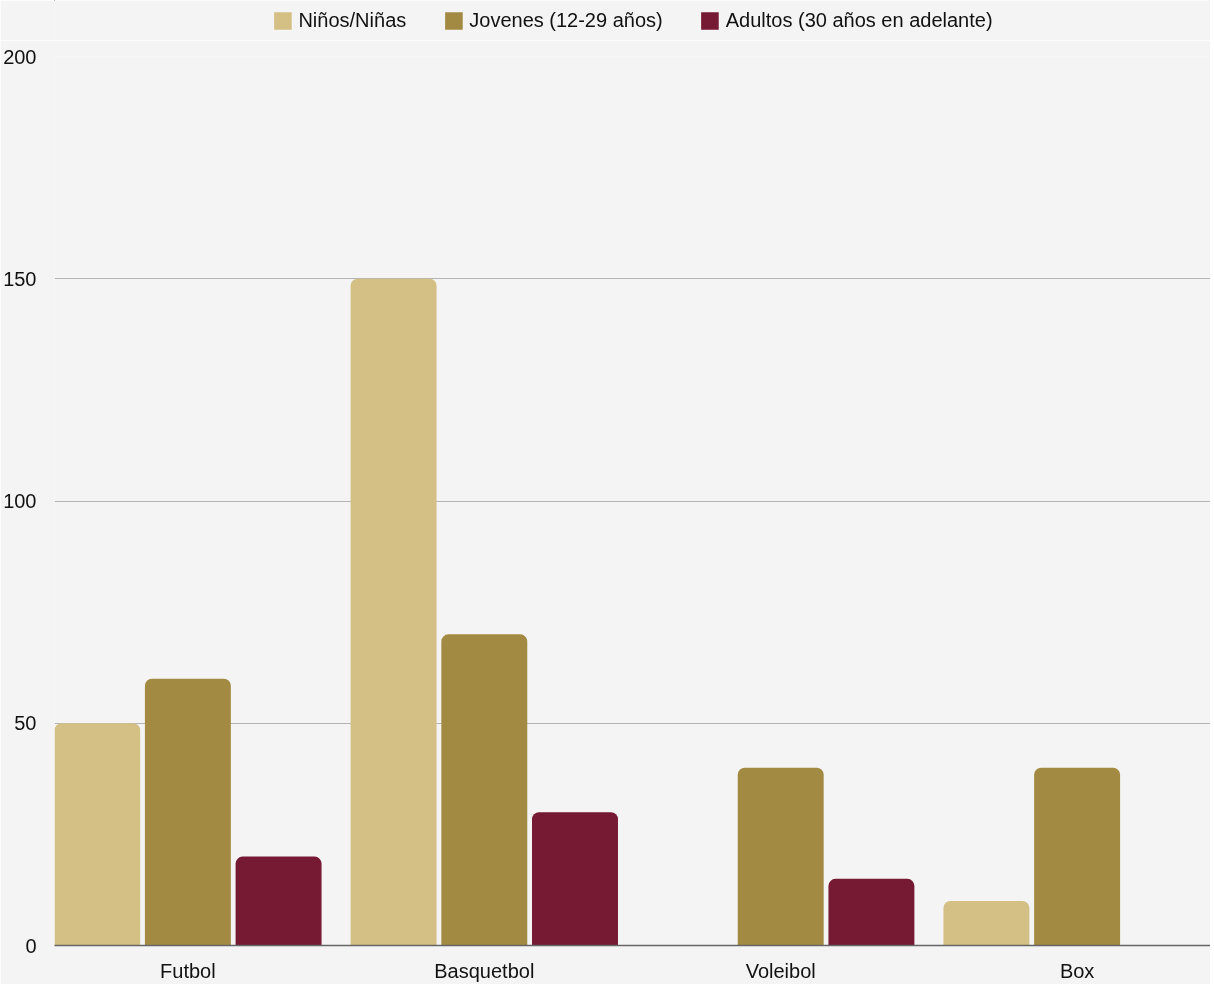 This screenshot has height=988, width=1214. What do you see at coordinates (31, 945) in the screenshot?
I see `y-tick-label: 0` at bounding box center [31, 945].